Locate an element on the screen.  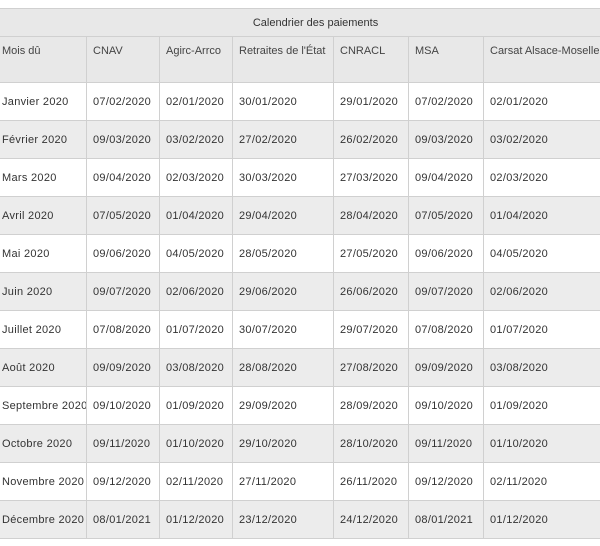
cell-cnracl: 26/11/2020 is located at coordinates (371, 481).